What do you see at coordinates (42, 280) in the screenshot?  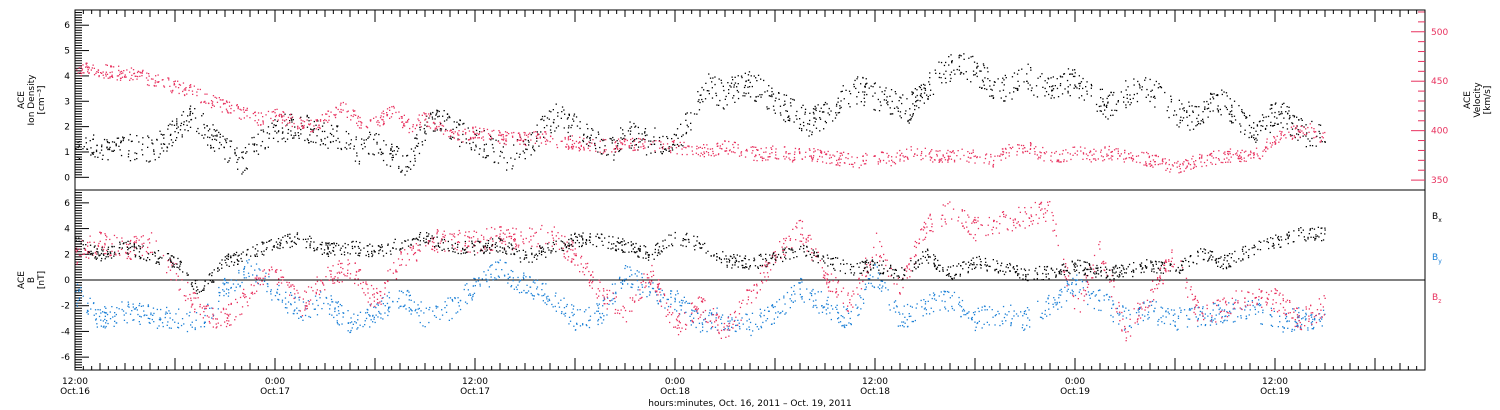 I see `bottom-ylabel-line3: [nT]` at bounding box center [42, 280].